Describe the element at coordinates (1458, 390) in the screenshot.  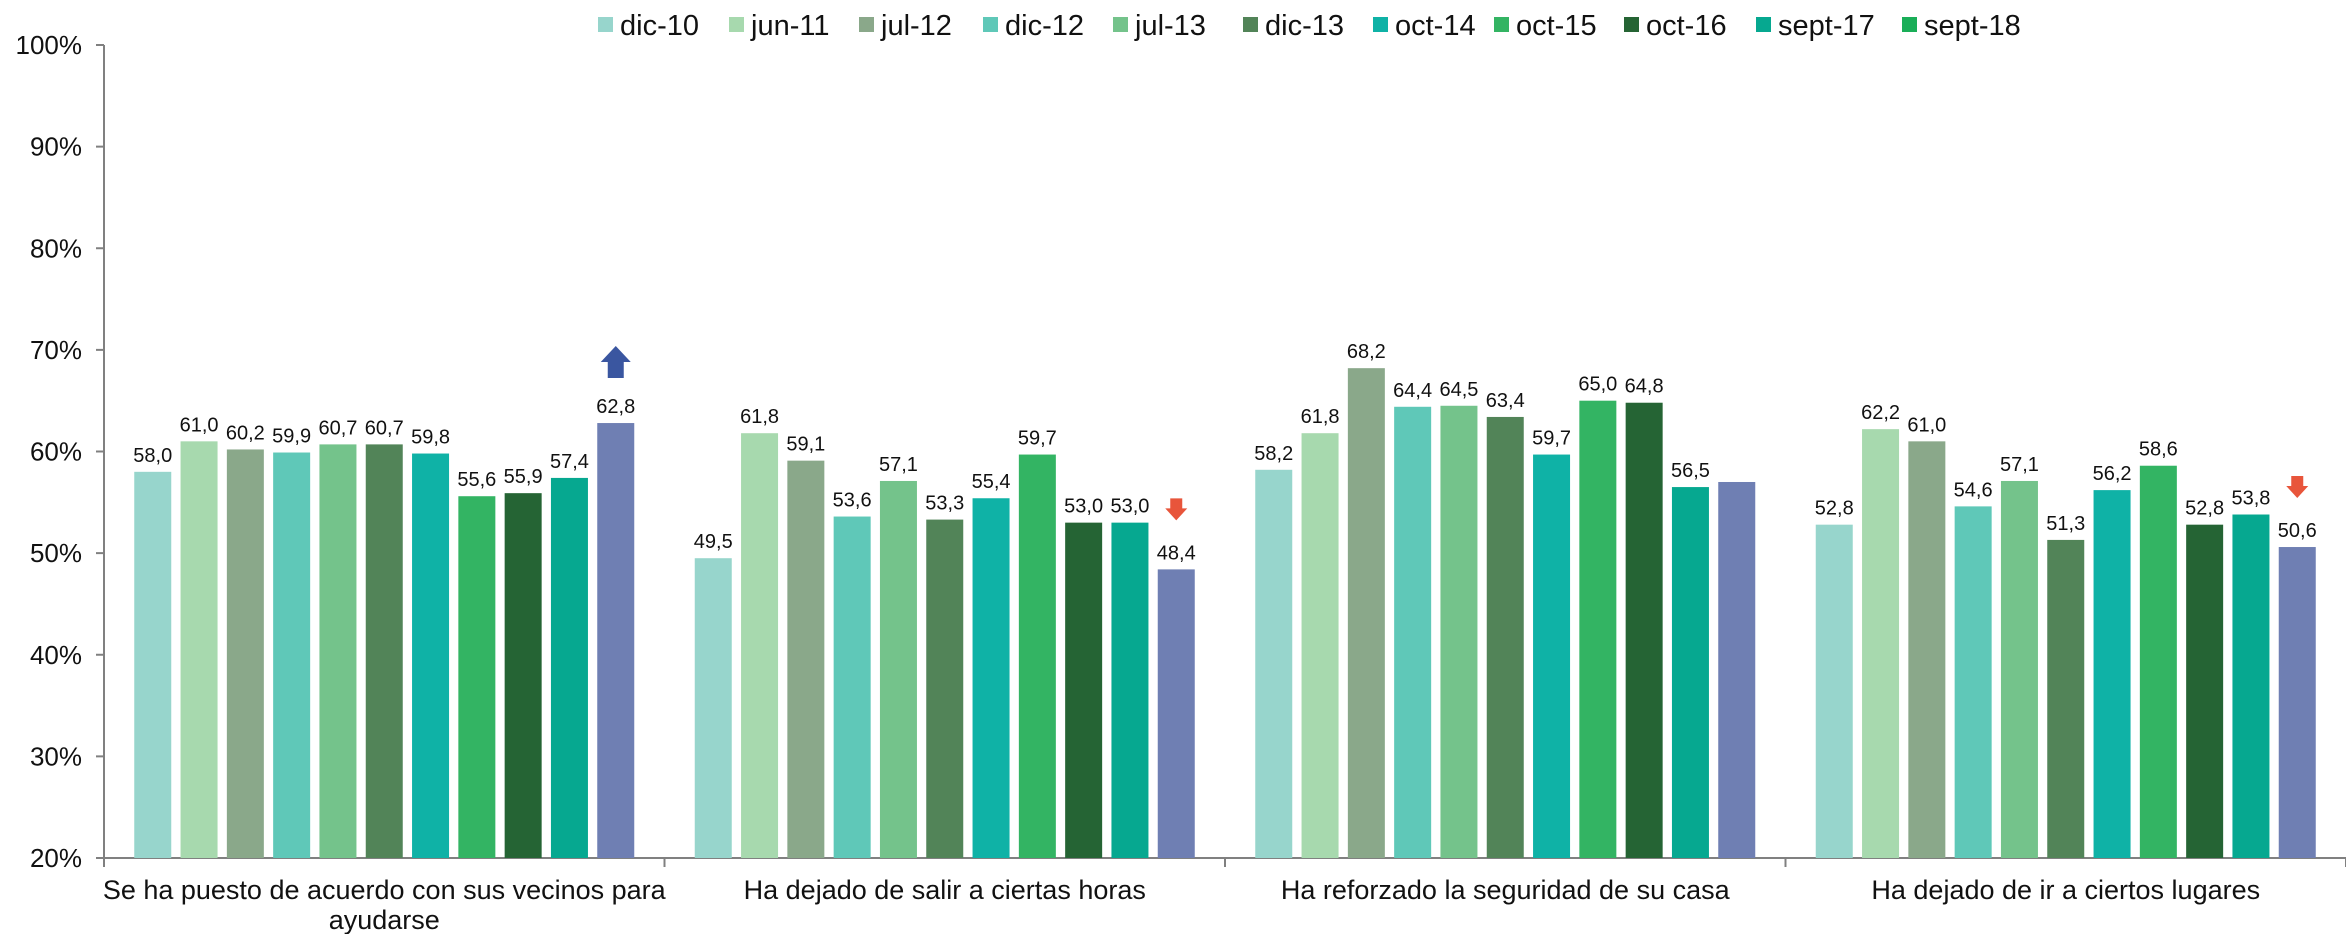
I see `data-label: 64,5` at that location.